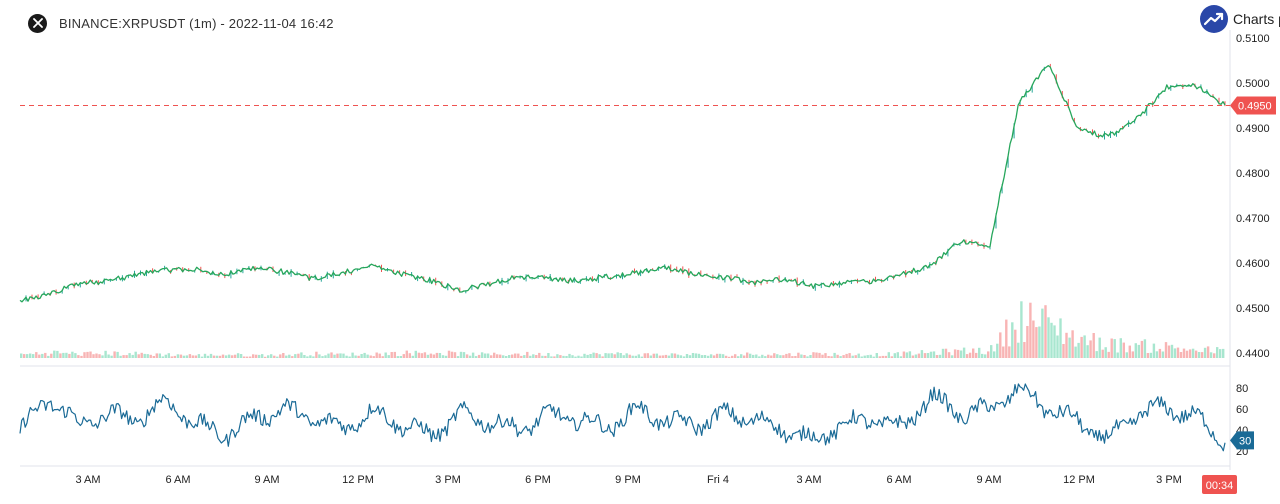  I want to click on price-axis-tick-label: 0.4700, so click(1253, 219).